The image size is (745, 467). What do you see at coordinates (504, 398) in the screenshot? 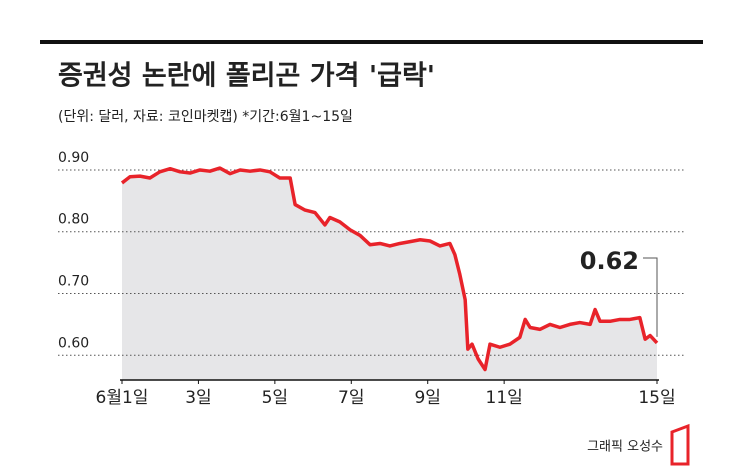
I see `x-tick-label: 11일` at bounding box center [504, 398].